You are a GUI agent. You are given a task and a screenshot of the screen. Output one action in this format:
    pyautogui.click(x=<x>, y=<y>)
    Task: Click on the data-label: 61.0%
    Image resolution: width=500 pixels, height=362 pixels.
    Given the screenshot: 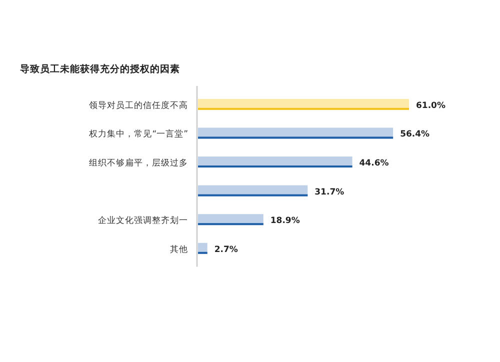 What is the action you would take?
    pyautogui.click(x=431, y=105)
    